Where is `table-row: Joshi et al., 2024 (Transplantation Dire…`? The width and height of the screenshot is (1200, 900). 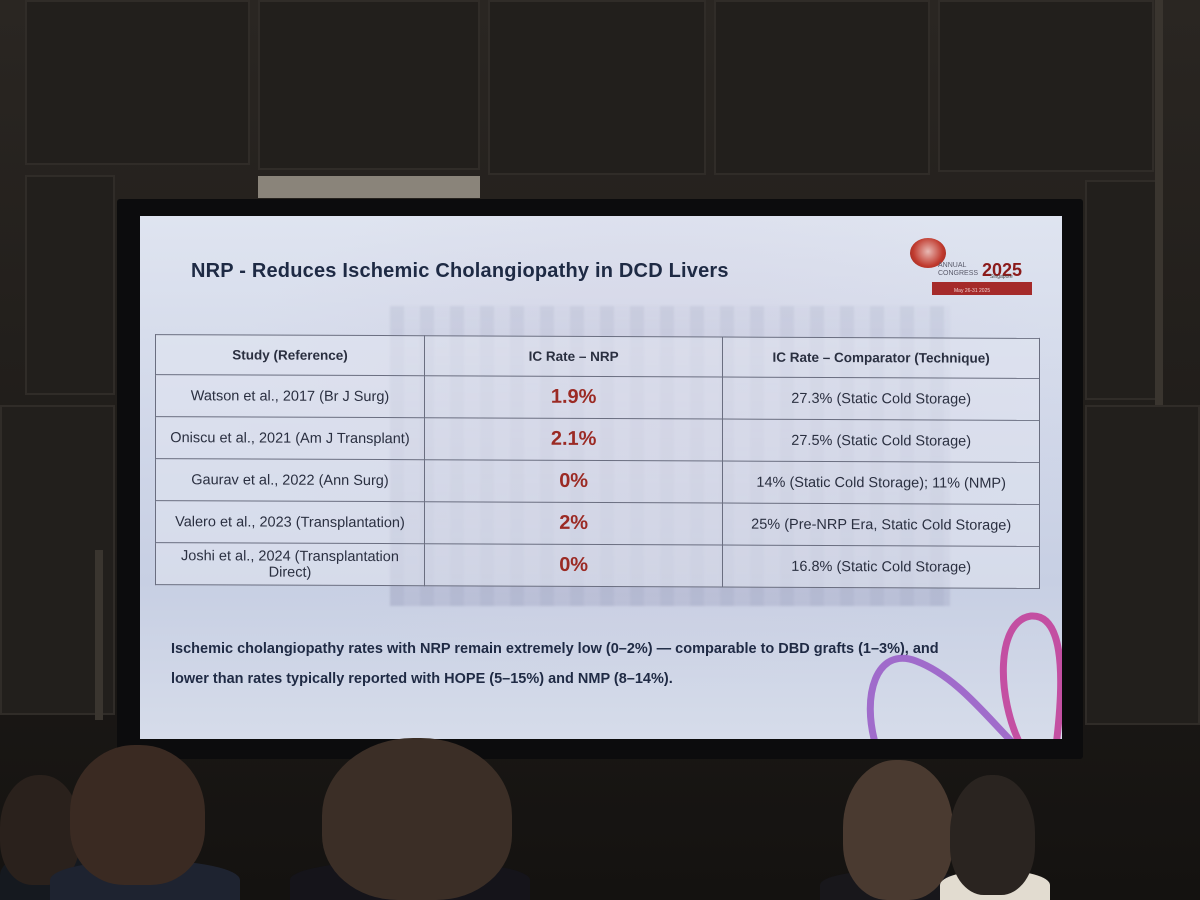 table-row: Joshi et al., 2024 (Transplantation Dire… is located at coordinates (597, 565).